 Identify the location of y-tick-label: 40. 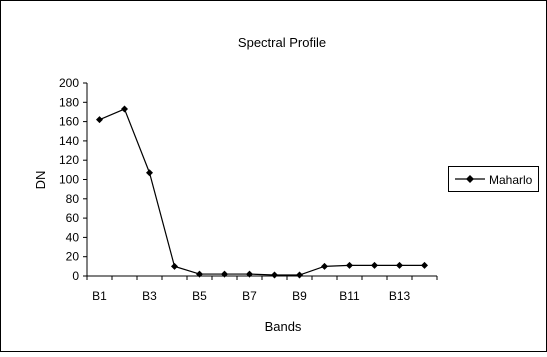
(73, 237).